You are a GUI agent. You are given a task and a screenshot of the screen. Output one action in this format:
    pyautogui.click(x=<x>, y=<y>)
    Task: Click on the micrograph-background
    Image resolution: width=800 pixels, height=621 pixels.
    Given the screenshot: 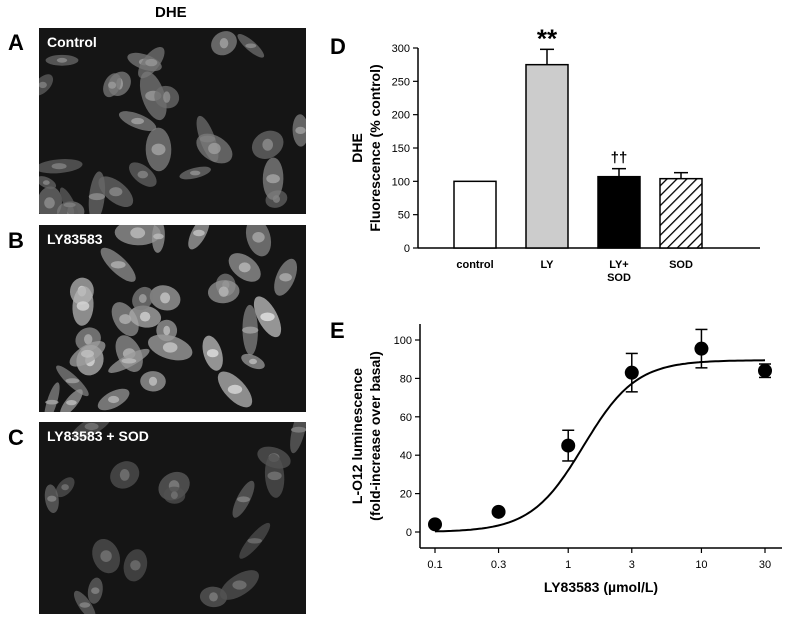 What is the action you would take?
    pyautogui.click(x=172, y=121)
    